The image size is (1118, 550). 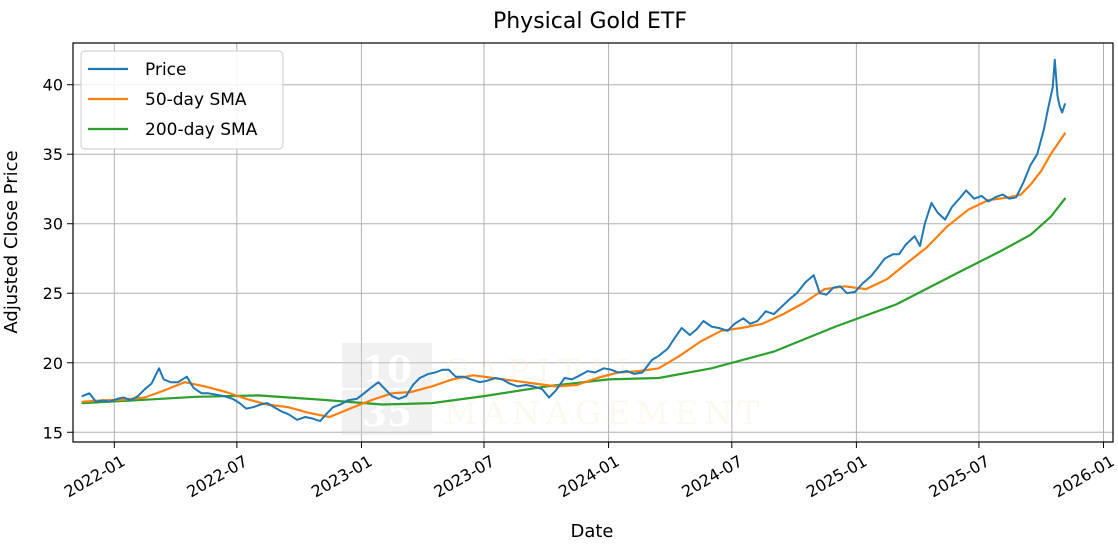 What do you see at coordinates (53, 85) in the screenshot?
I see `y-tick-label: 40` at bounding box center [53, 85].